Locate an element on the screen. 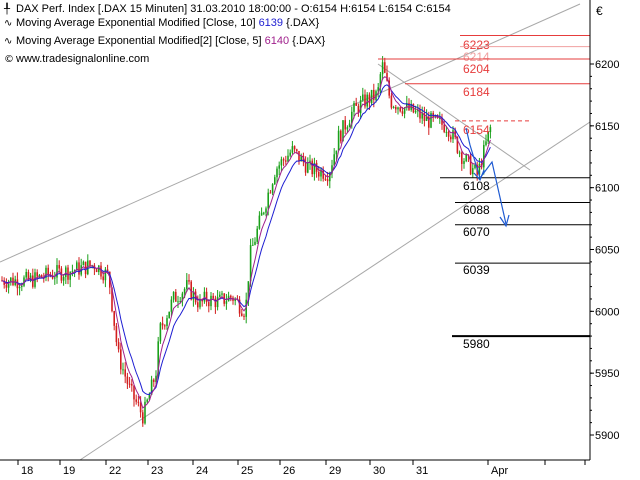  y-tick-label: 6050 is located at coordinates (607, 251).